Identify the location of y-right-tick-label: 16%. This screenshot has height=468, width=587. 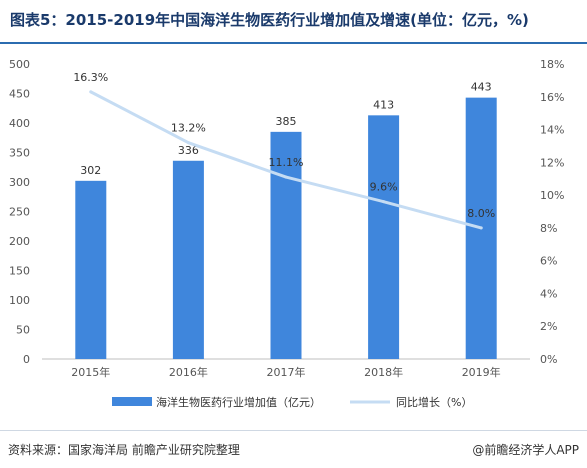
(552, 97).